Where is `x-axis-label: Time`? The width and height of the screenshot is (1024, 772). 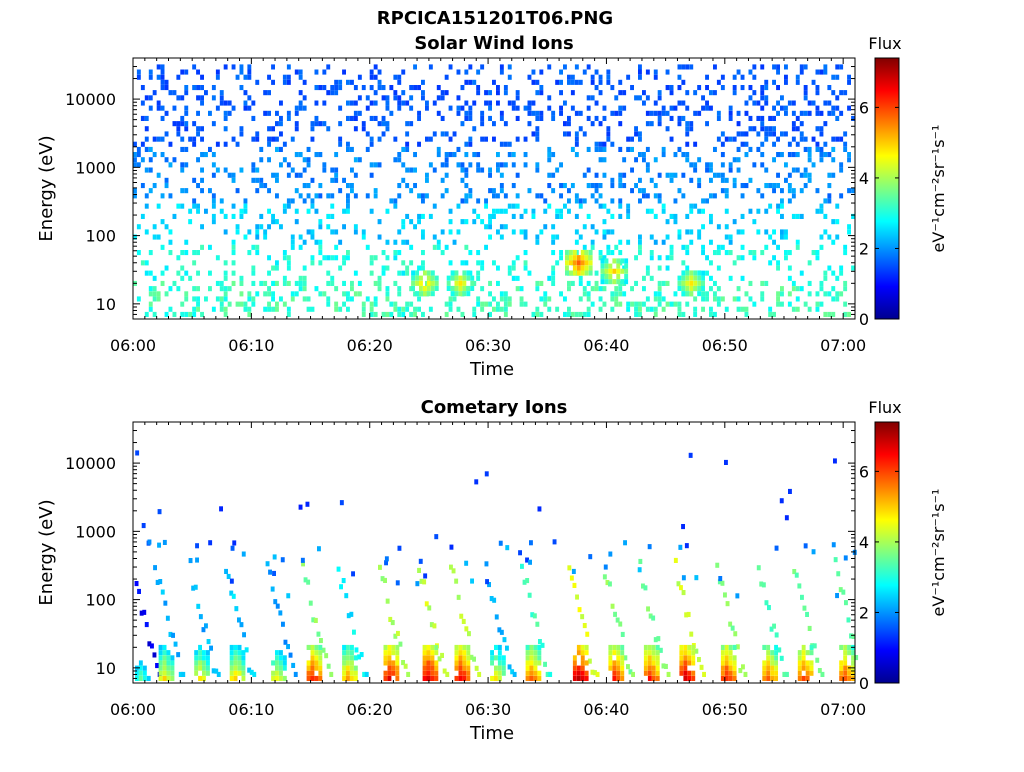
x-axis-label: Time is located at coordinates (491, 369).